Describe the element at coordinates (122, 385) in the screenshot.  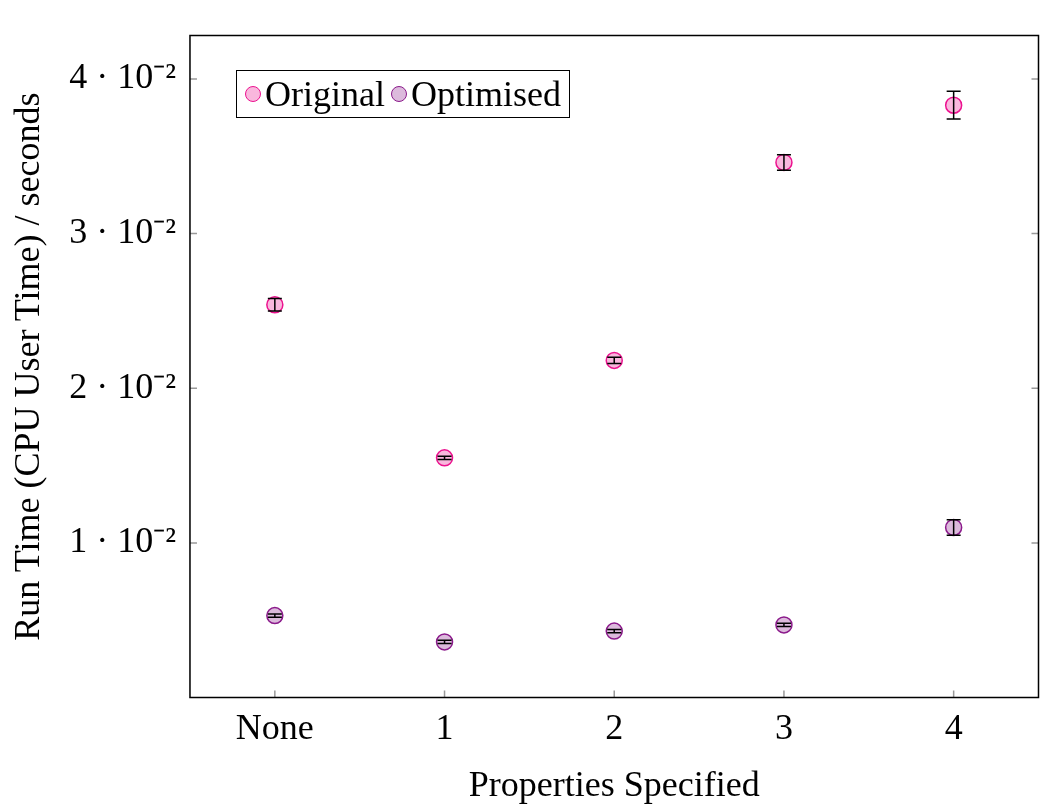
I see `y-tick-label: 2 · 10⁻²` at that location.